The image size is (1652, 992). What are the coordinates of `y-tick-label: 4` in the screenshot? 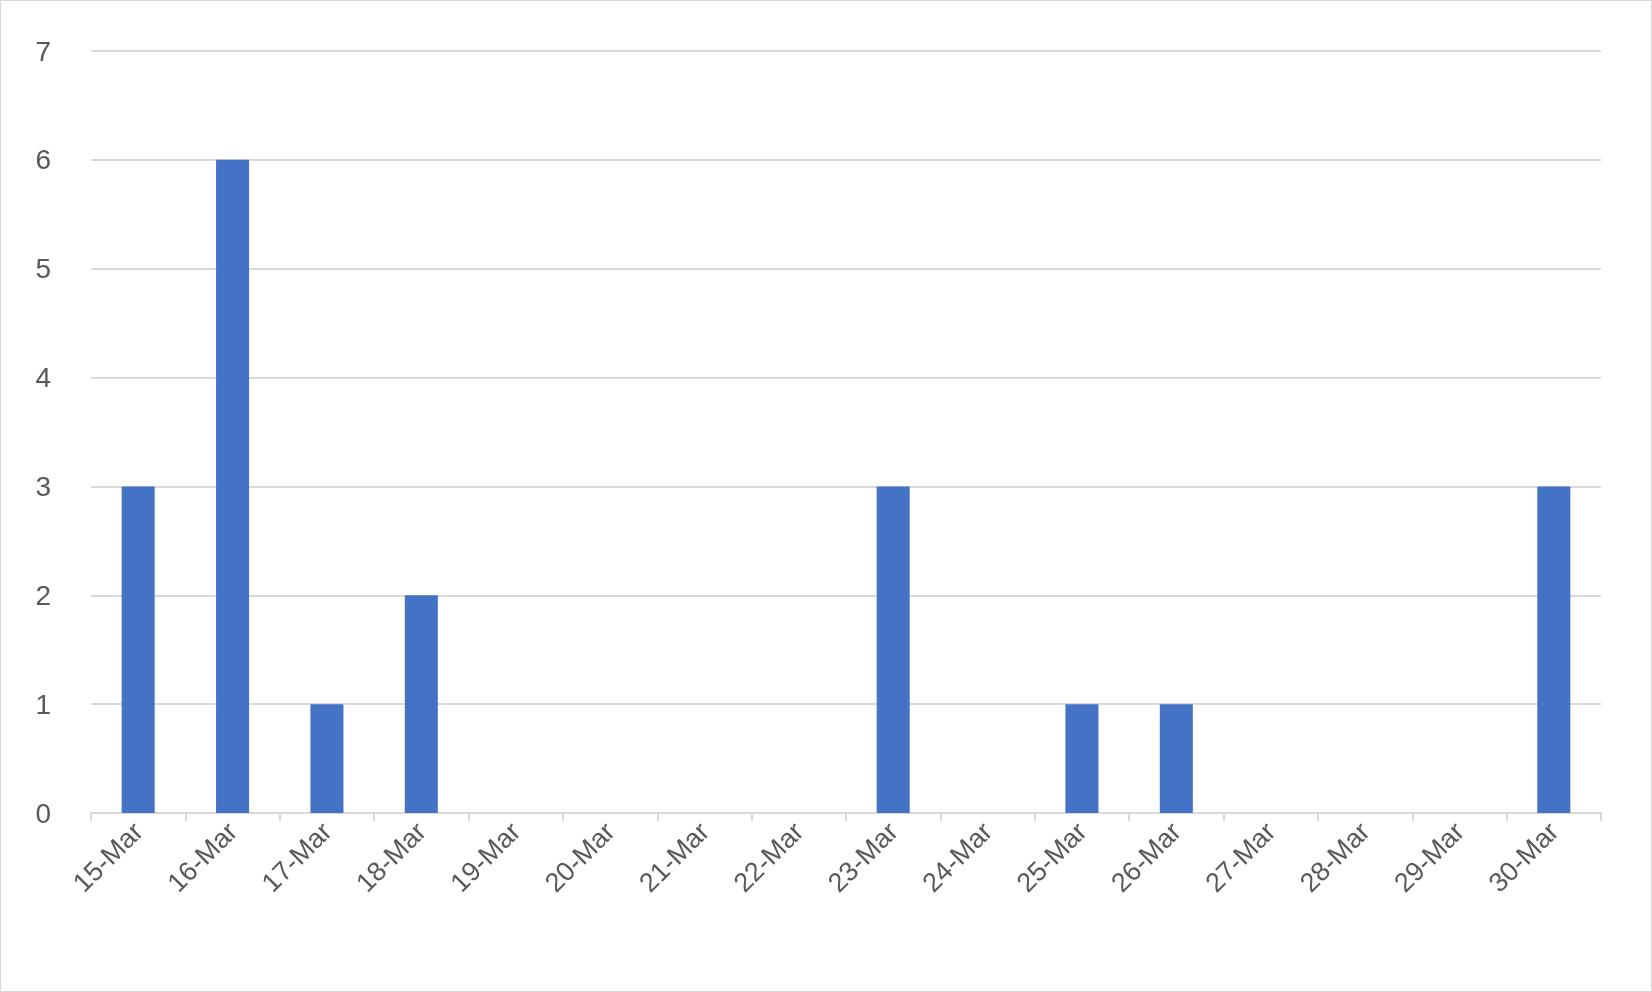 It's located at (43, 378).